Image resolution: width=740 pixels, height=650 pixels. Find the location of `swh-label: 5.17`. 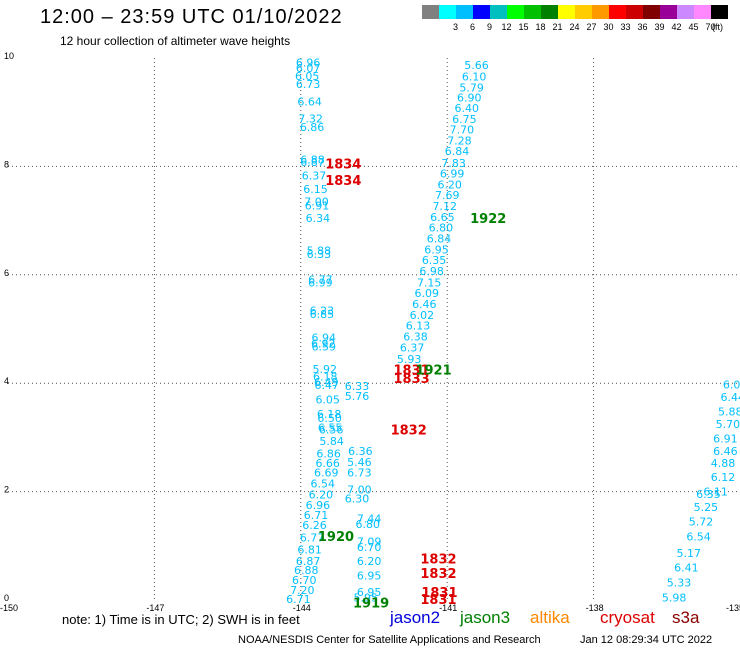

swh-label: 5.17 is located at coordinates (689, 553).